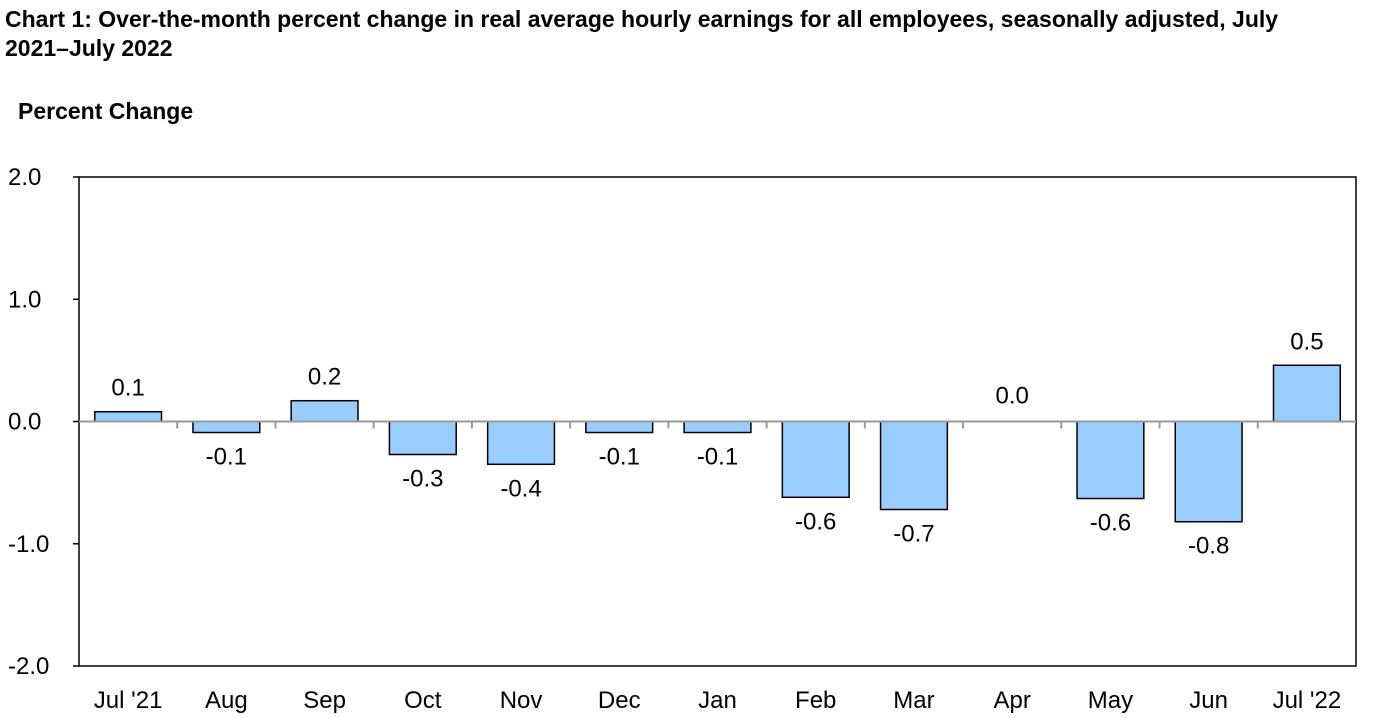  Describe the element at coordinates (520, 488) in the screenshot. I see `data-label: -0.4` at that location.